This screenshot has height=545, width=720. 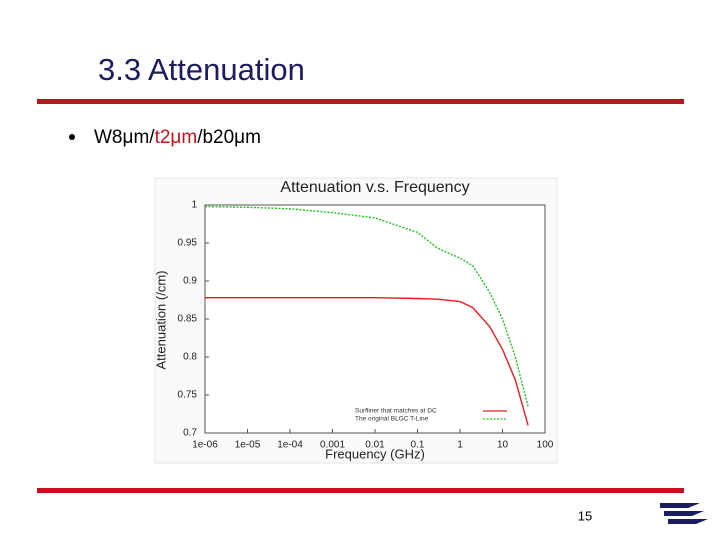 I want to click on y-tick-label: 0.7, so click(x=190, y=433).